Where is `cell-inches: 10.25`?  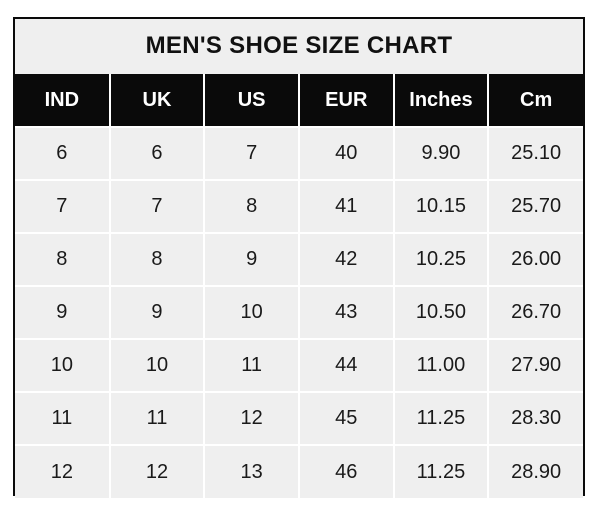
cell-inches: 10.25 is located at coordinates (441, 259).